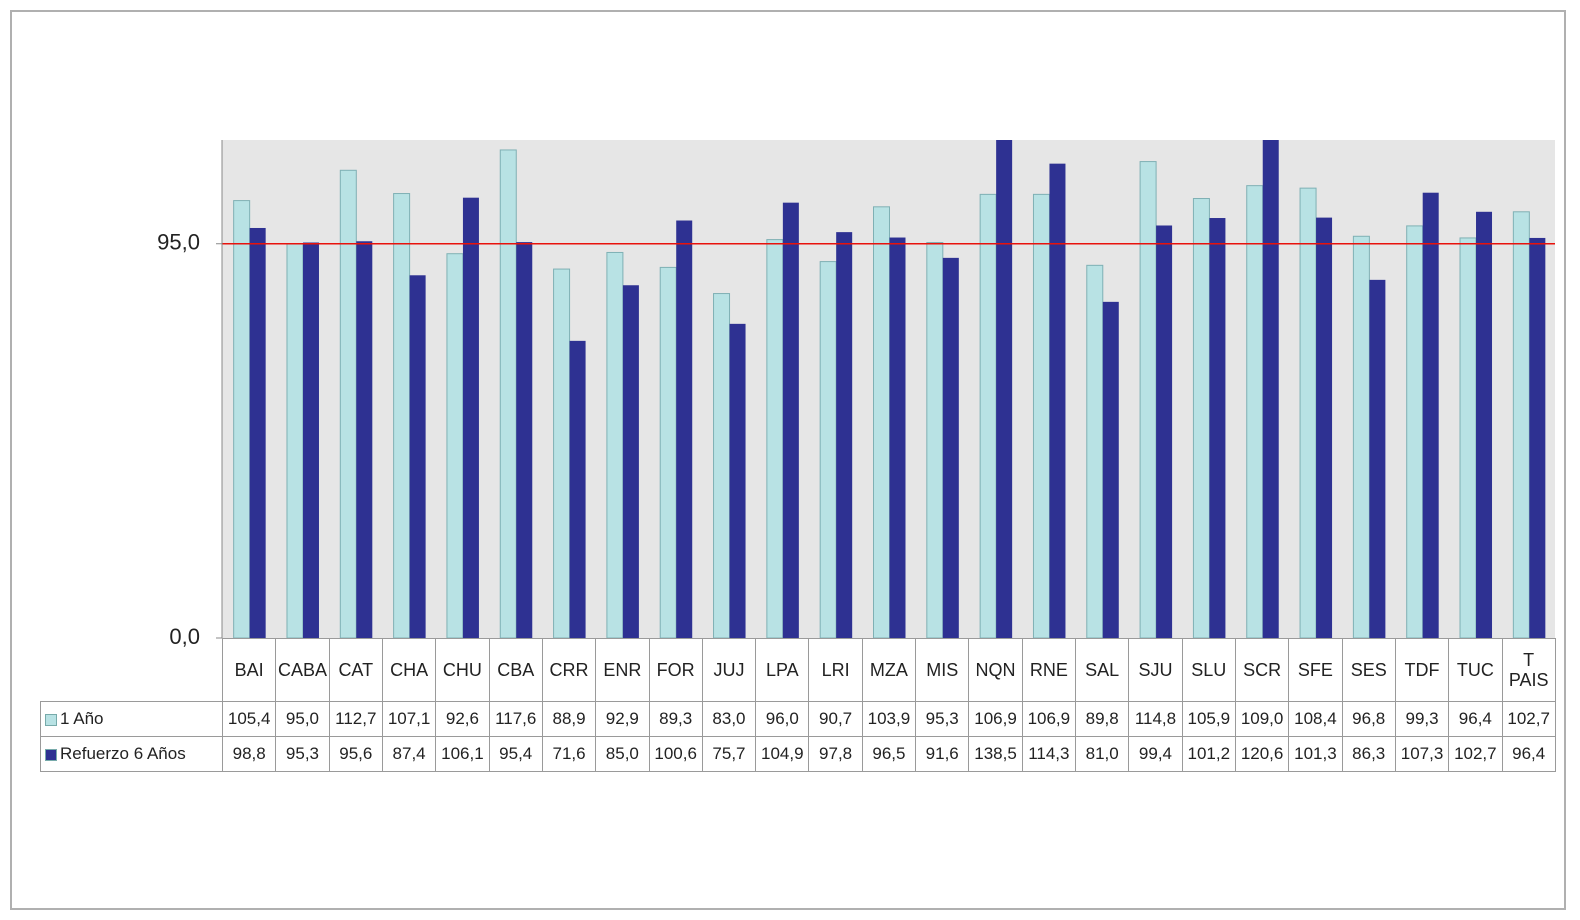 The image size is (1580, 920). What do you see at coordinates (409, 719) in the screenshot?
I see `data-label: 107,1` at bounding box center [409, 719].